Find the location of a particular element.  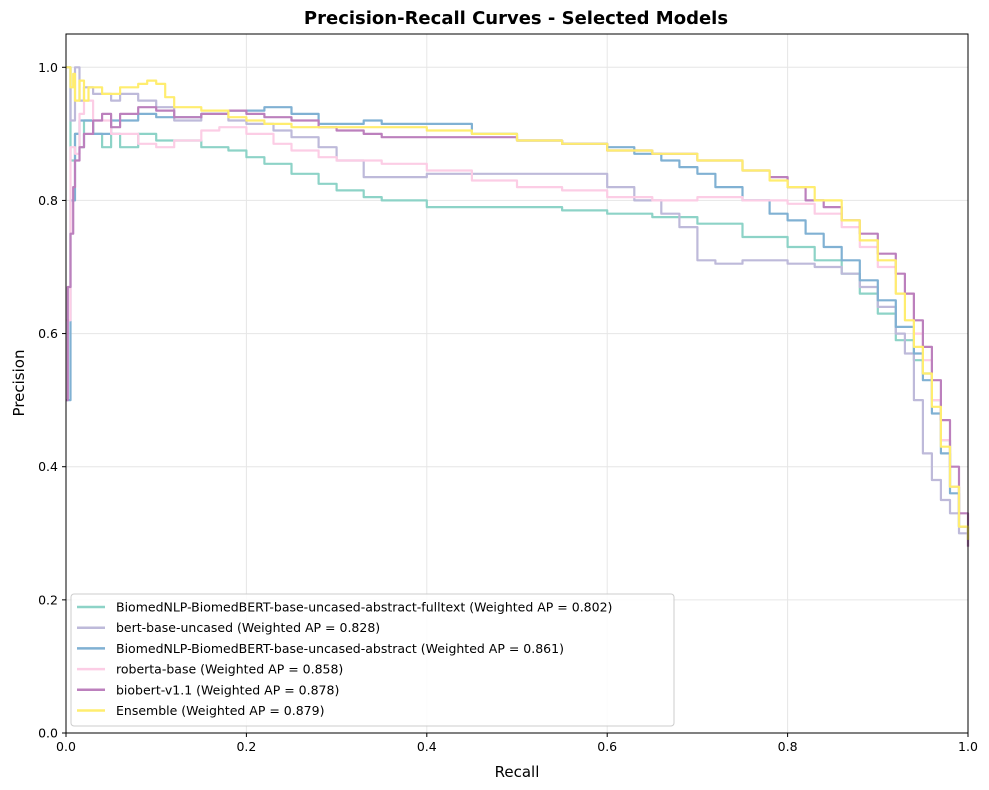

legend-label-1: bert-base-uncased (Weighted AP = 0.828) is located at coordinates (248, 627).